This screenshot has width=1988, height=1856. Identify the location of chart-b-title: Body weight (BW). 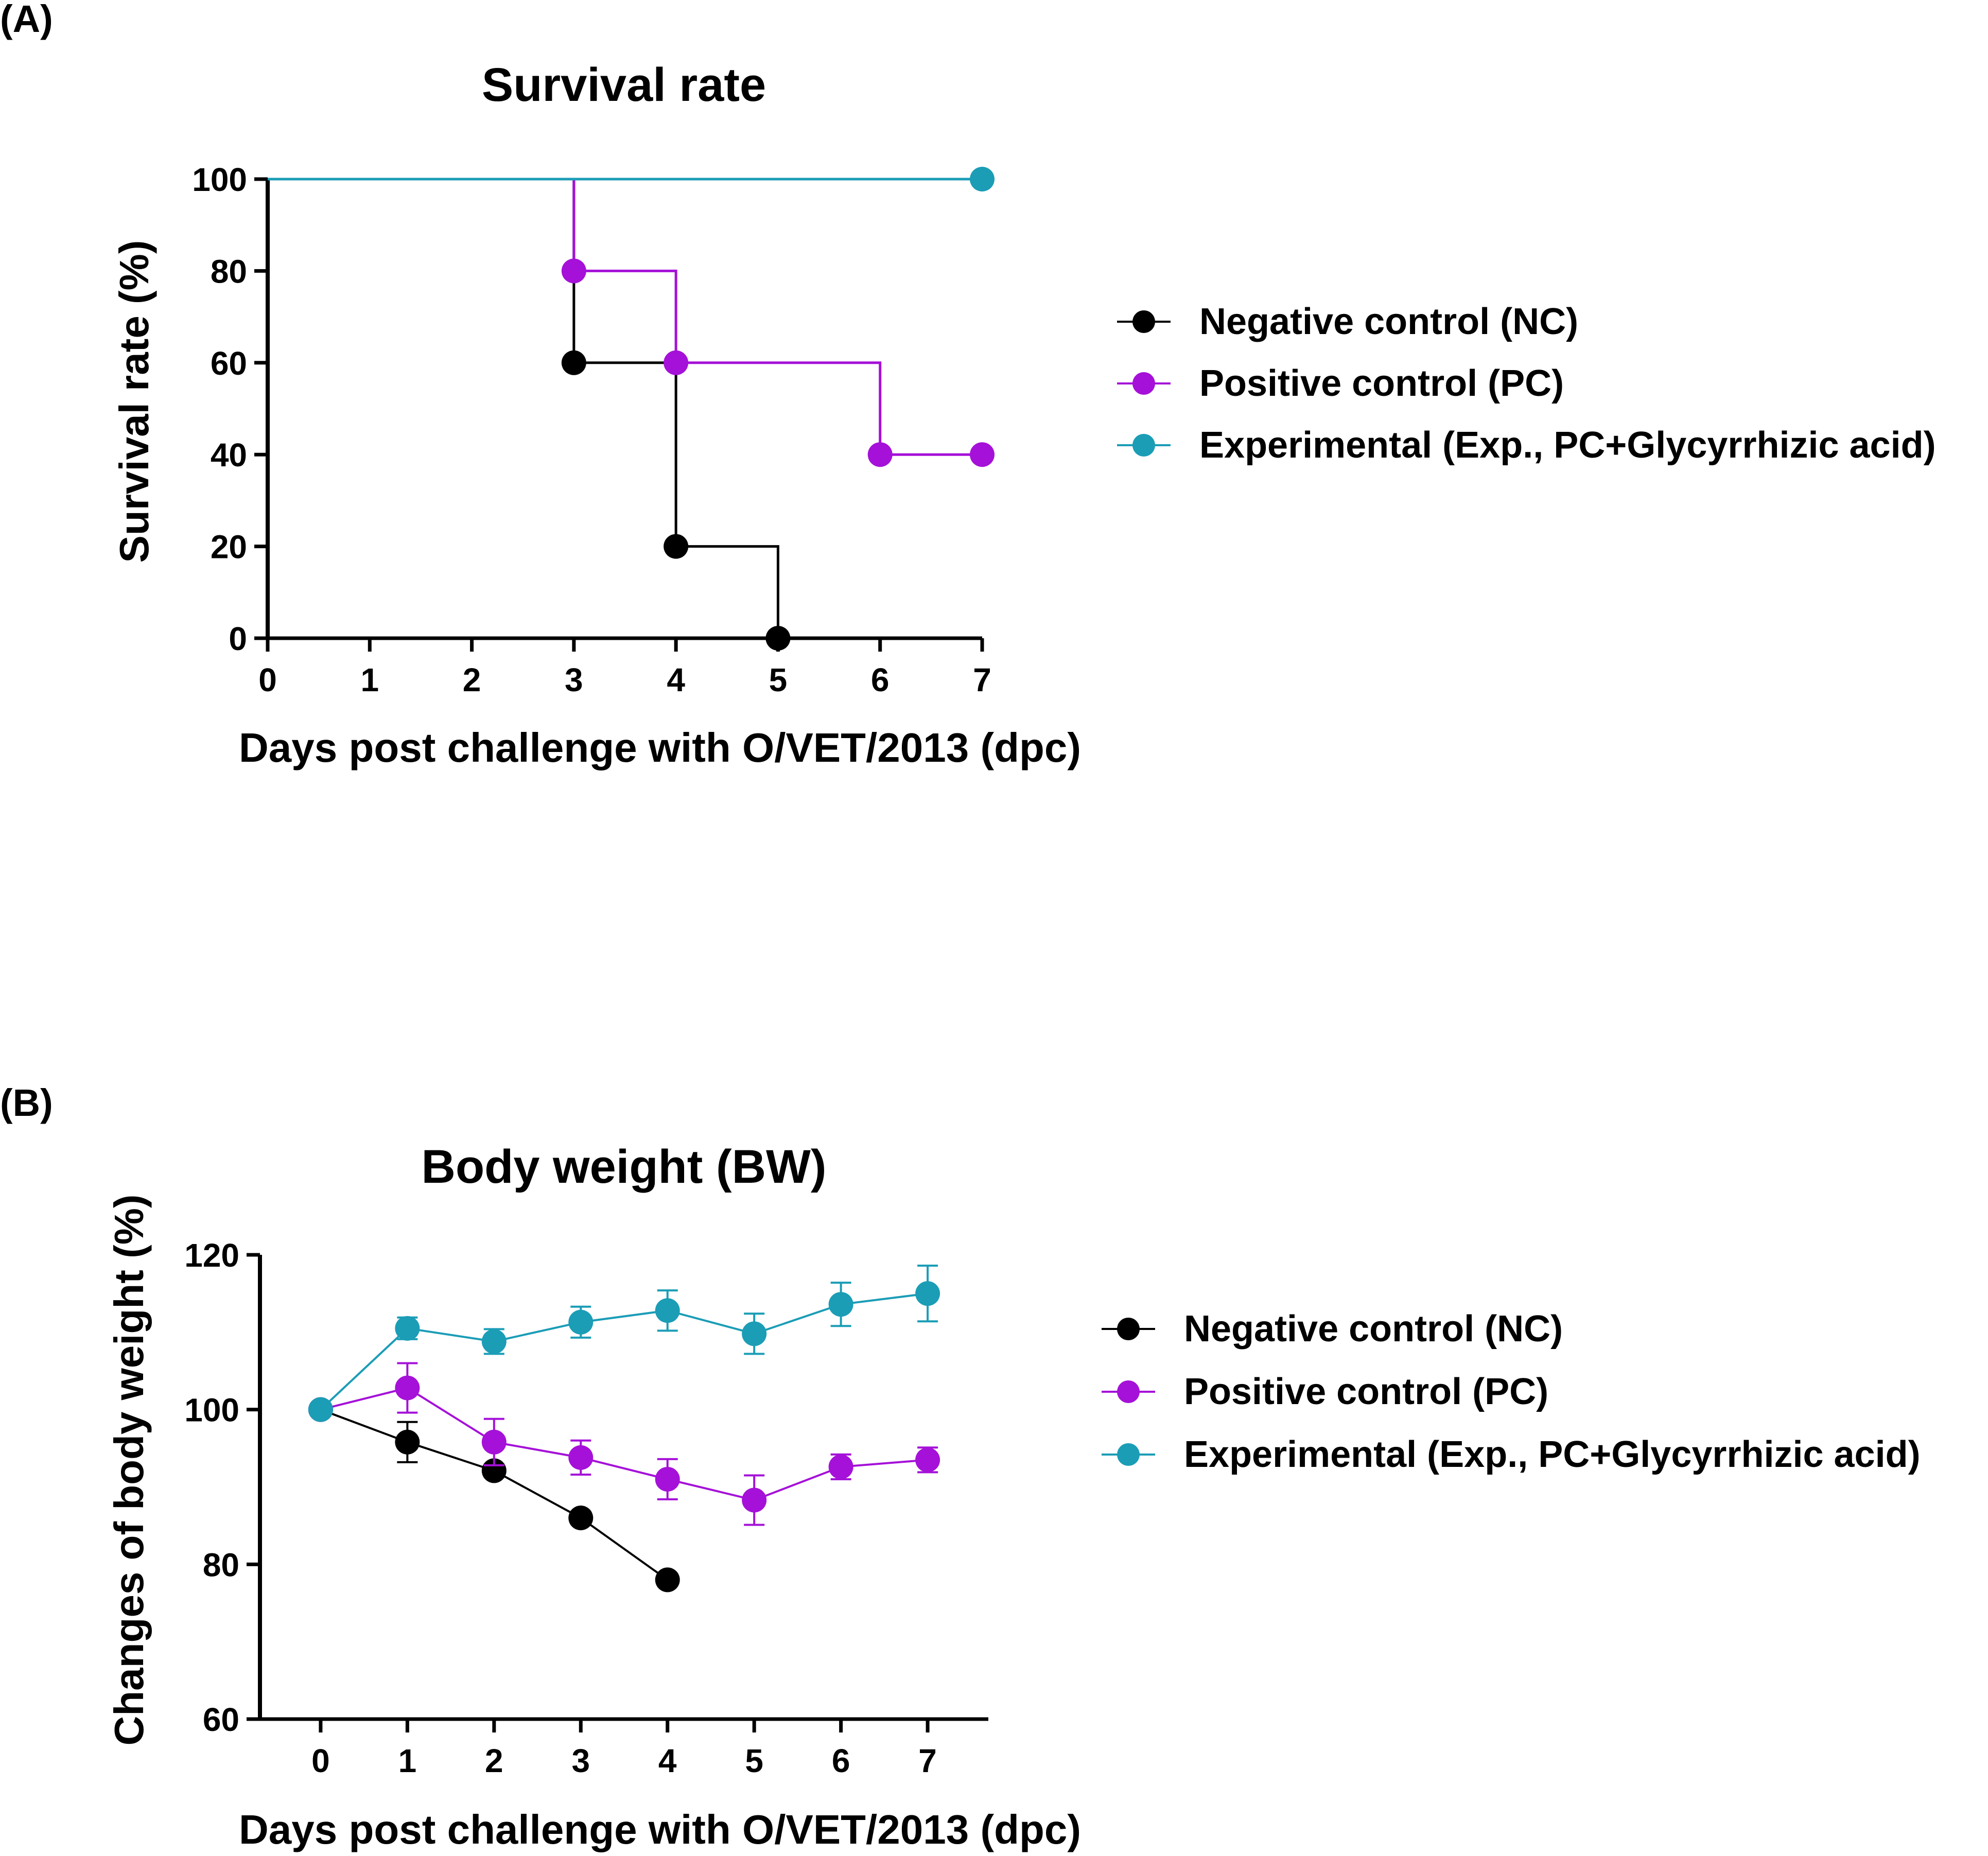
(624, 1167).